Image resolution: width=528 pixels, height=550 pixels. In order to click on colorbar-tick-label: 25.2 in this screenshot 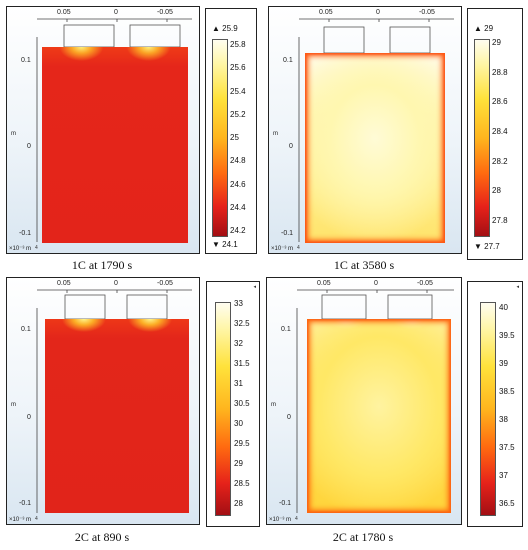, I will do `click(238, 114)`.